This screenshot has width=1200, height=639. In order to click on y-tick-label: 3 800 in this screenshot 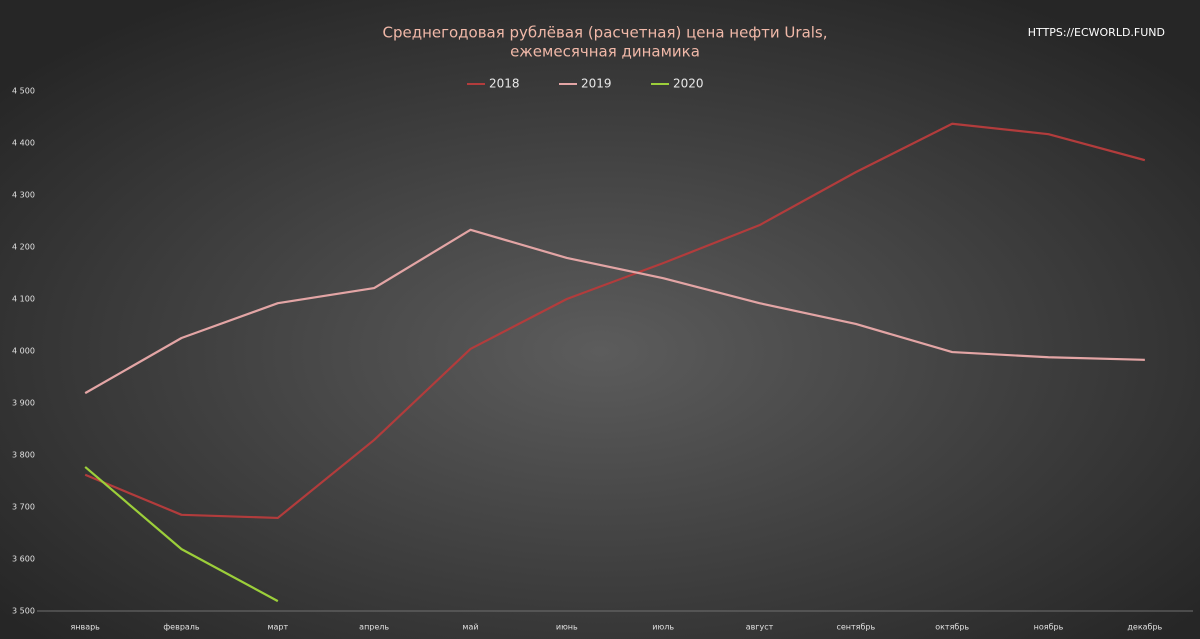, I will do `click(23, 455)`.